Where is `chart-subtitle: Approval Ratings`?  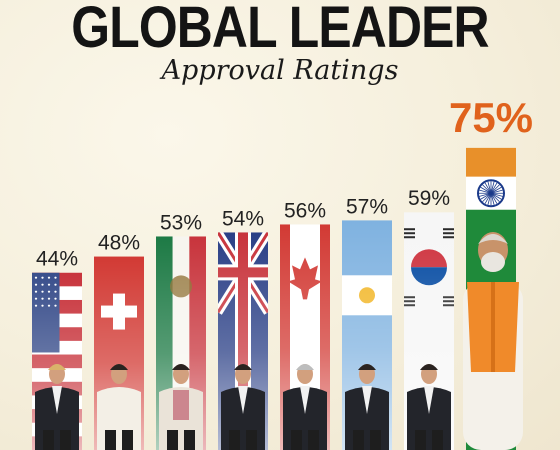 chart-subtitle: Approval Ratings is located at coordinates (280, 70).